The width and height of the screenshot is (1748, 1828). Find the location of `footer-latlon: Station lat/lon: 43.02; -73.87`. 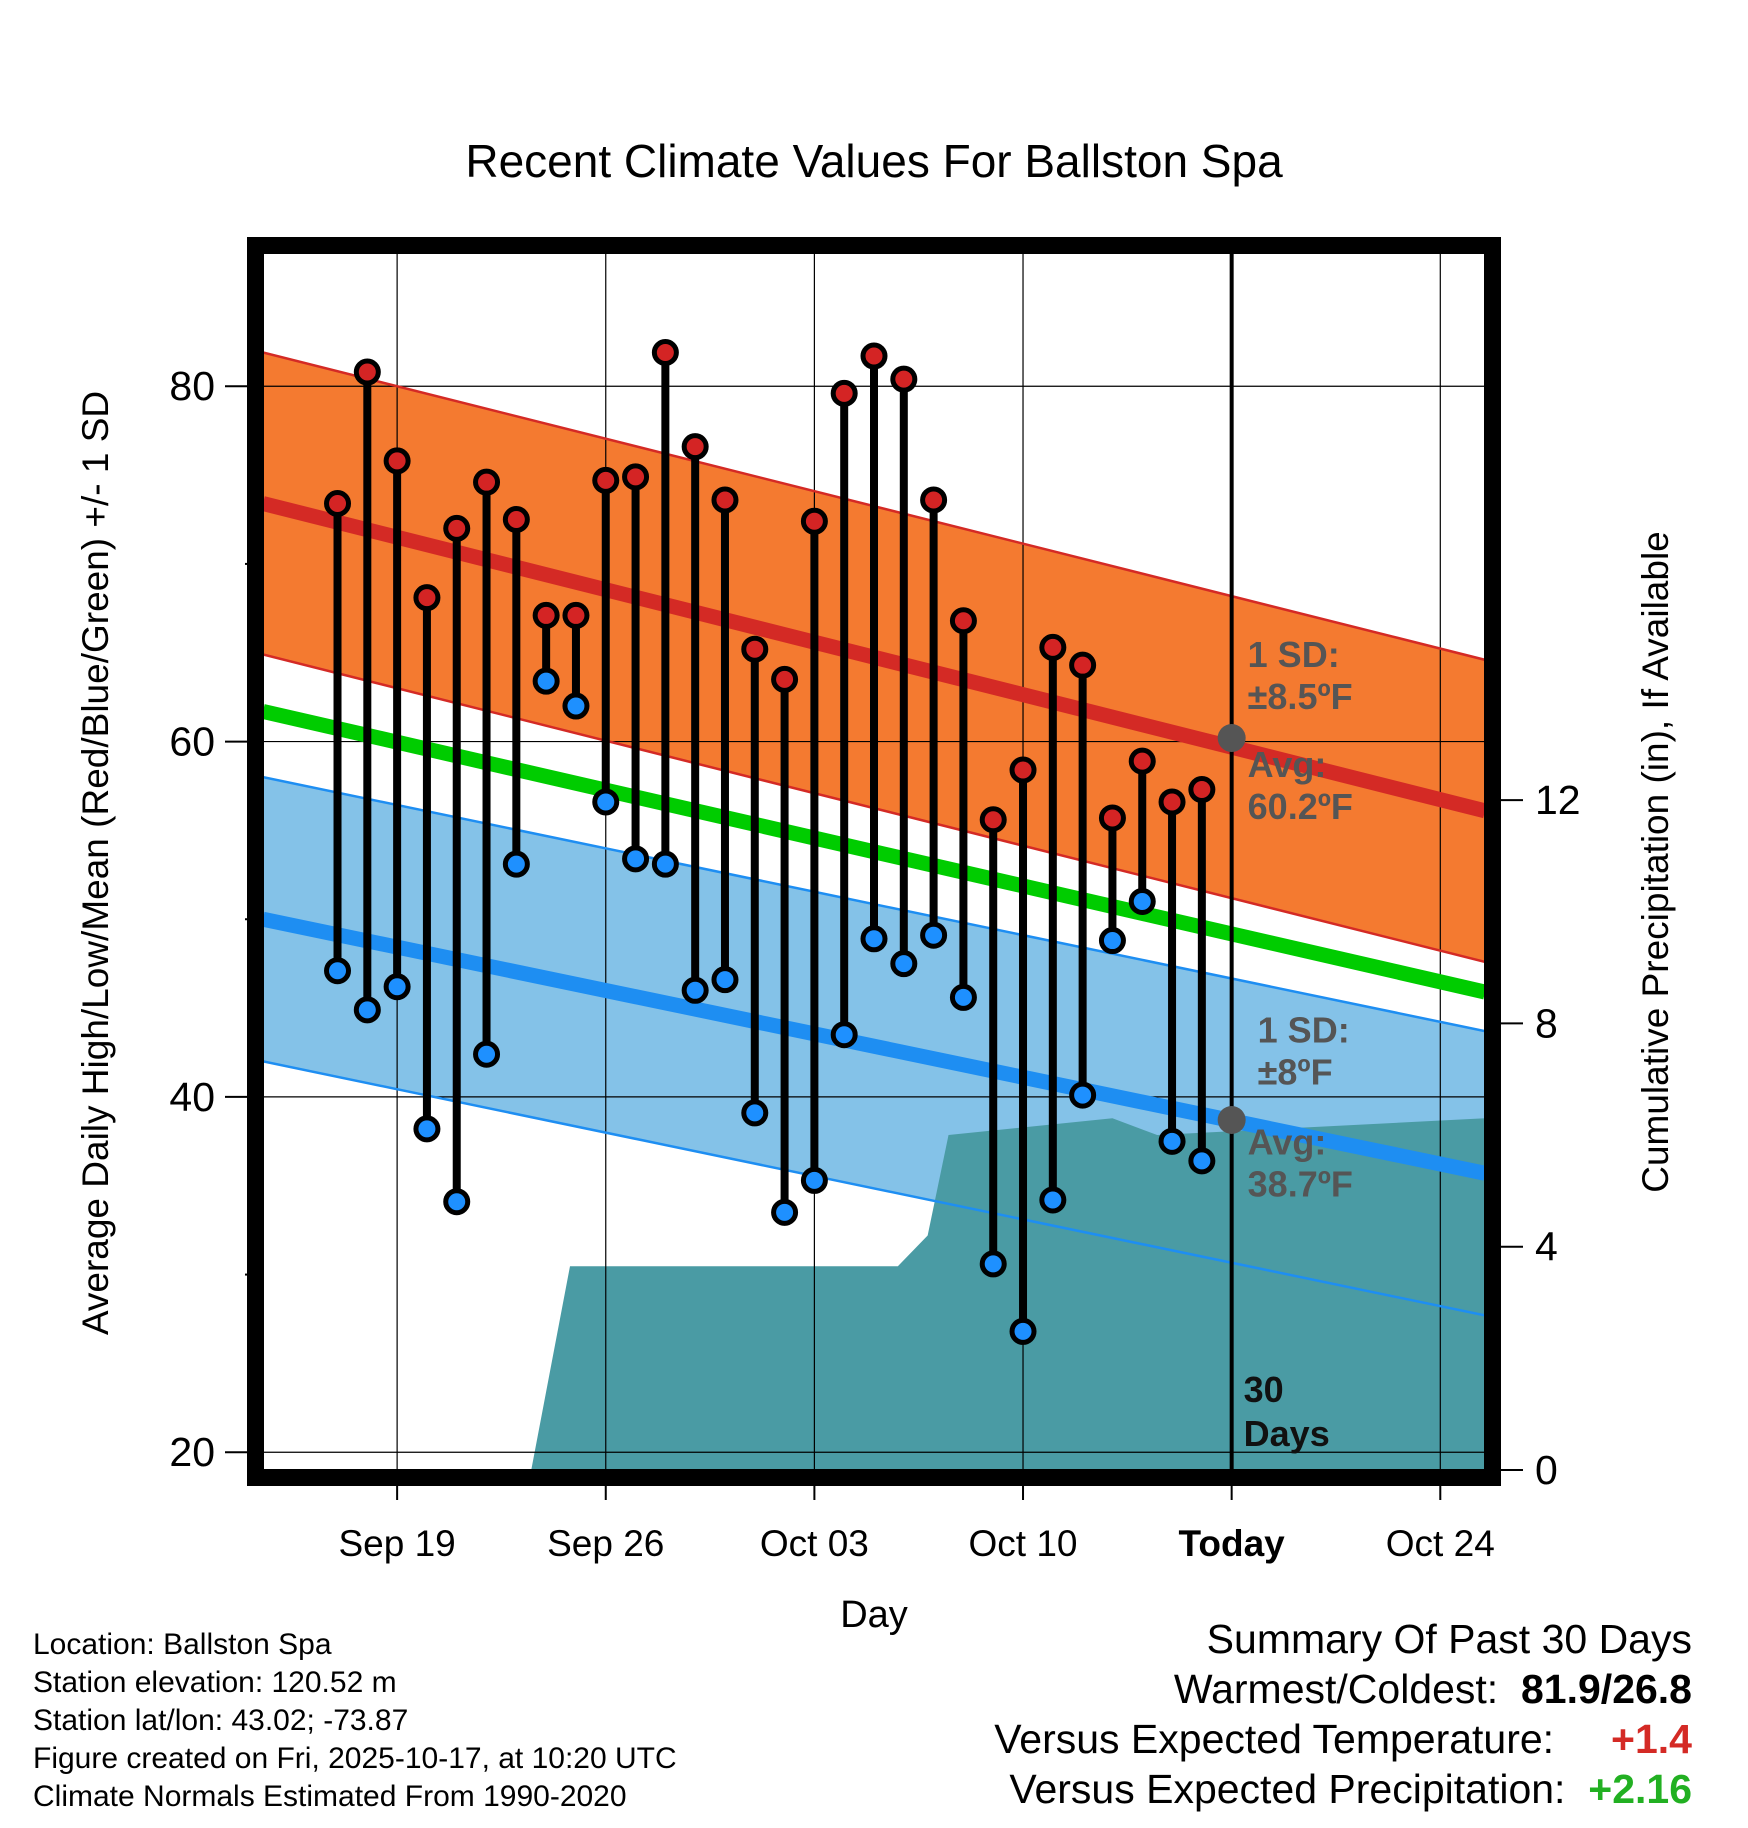

footer-latlon: Station lat/lon: 43.02; -73.87 is located at coordinates (221, 1720).